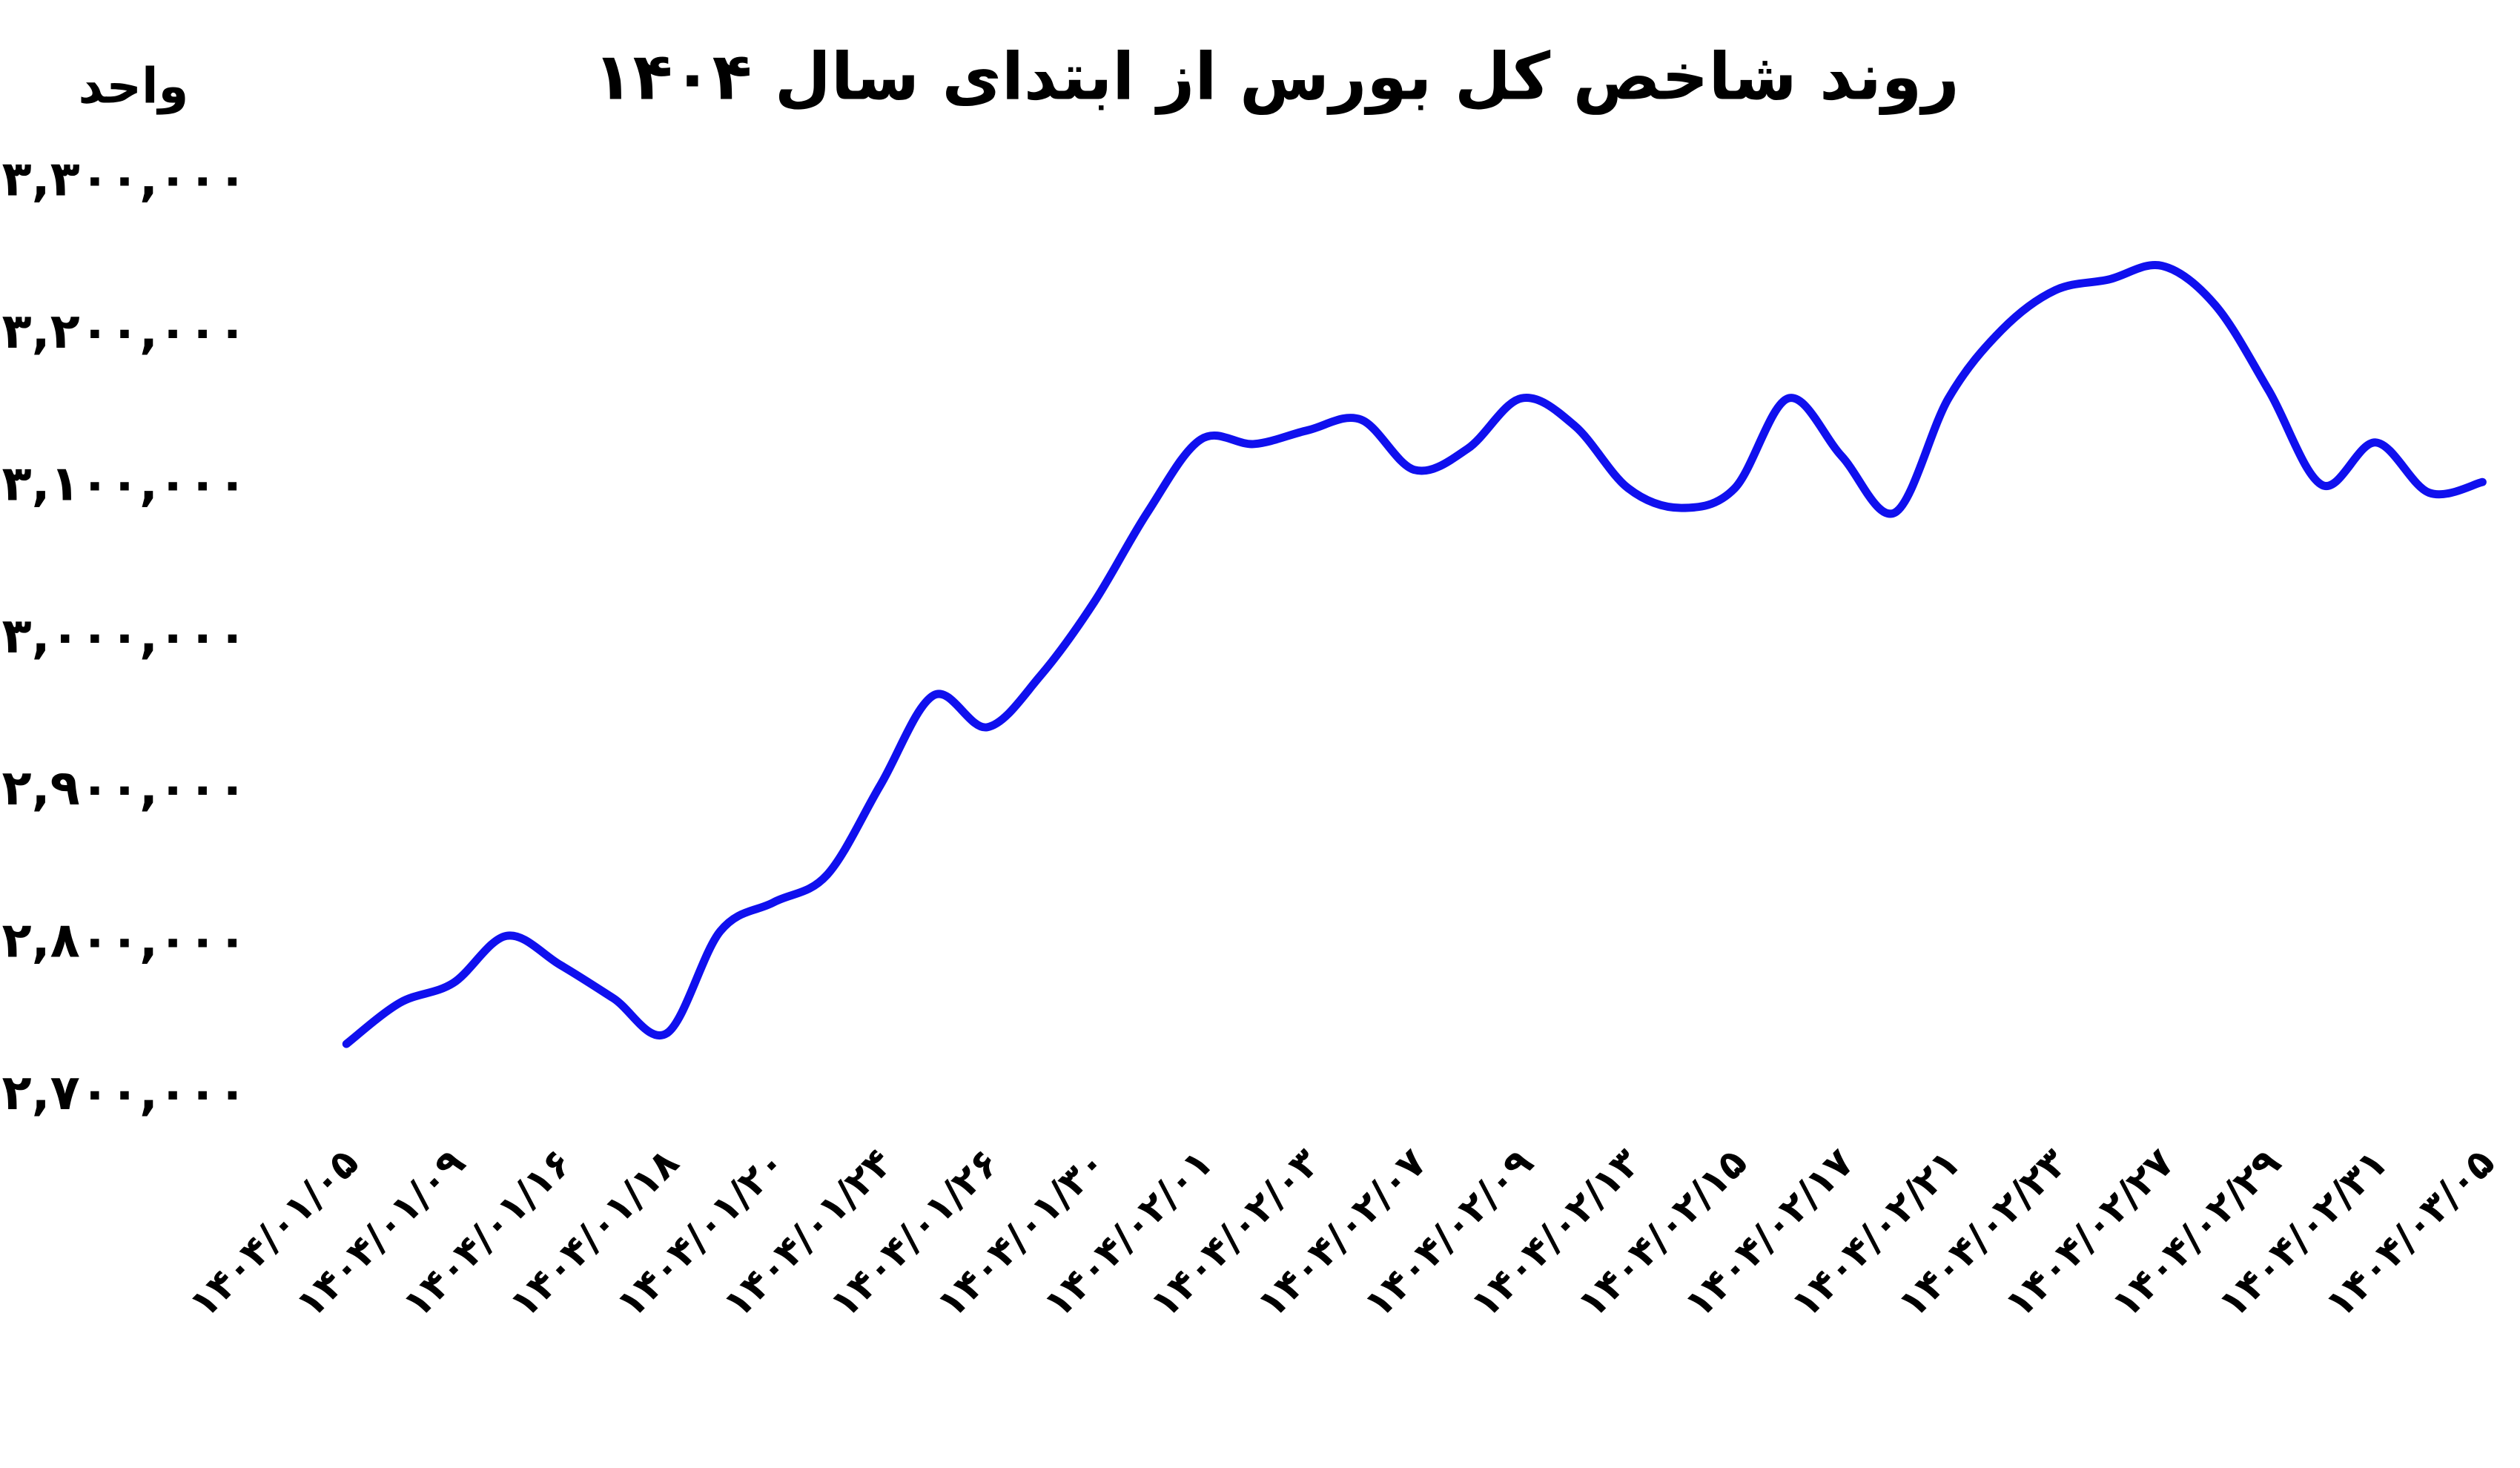 This screenshot has height=1468, width=2520. I want to click on y-tick-label: ۲,۸۰۰,۰۰۰, so click(125, 940).